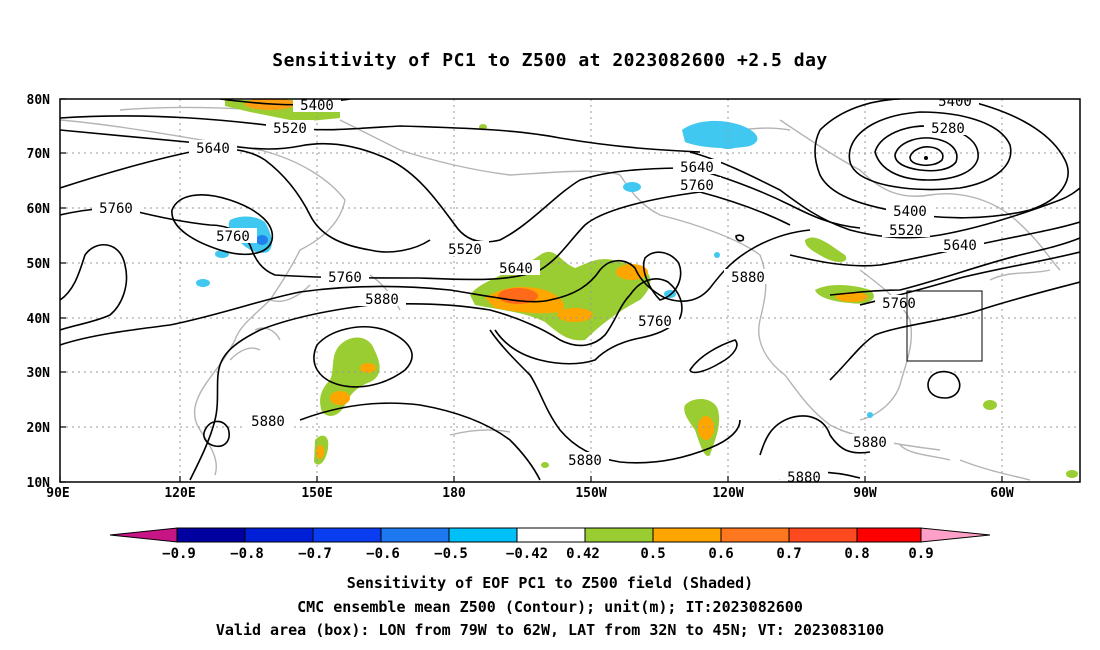 The height and width of the screenshot is (650, 1100). Describe the element at coordinates (451, 554) in the screenshot. I see `colorbar-label: −0.5` at that location.